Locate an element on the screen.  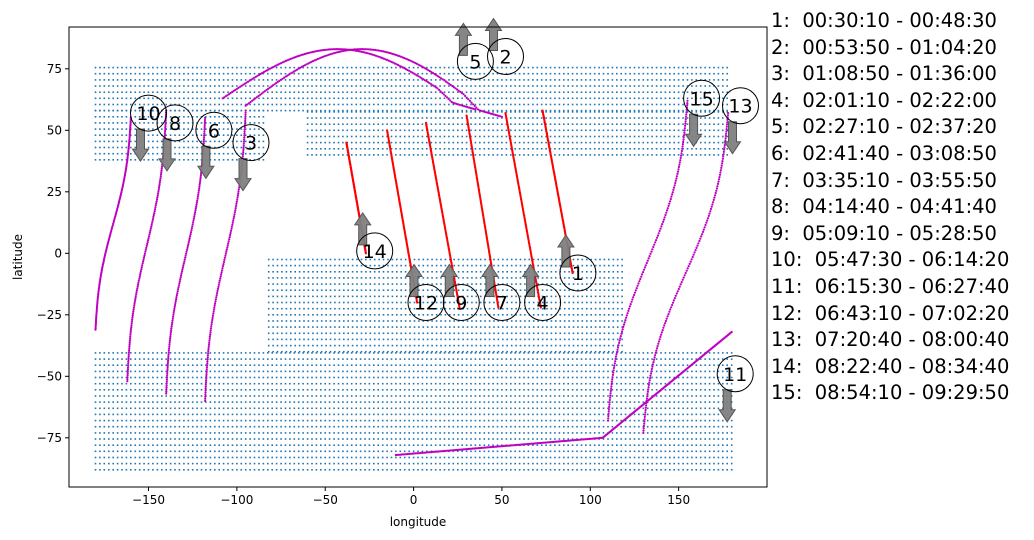
marker-number: 8 is located at coordinates (175, 124).